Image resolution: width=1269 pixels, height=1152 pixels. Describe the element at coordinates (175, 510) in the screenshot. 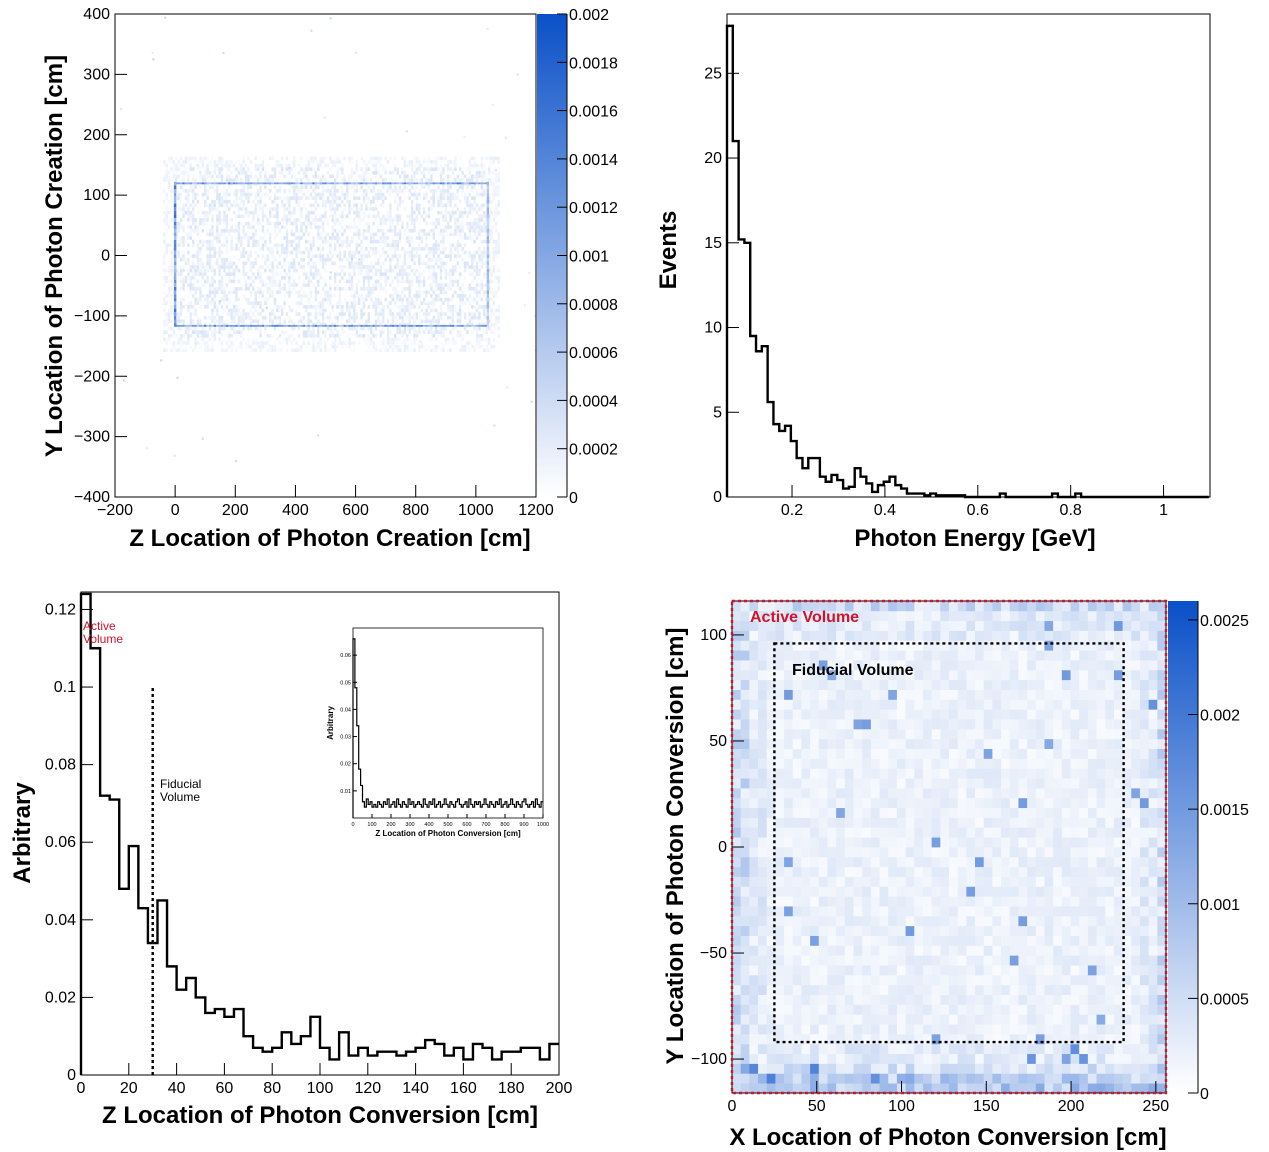

I see `x-tick-label: 0` at that location.